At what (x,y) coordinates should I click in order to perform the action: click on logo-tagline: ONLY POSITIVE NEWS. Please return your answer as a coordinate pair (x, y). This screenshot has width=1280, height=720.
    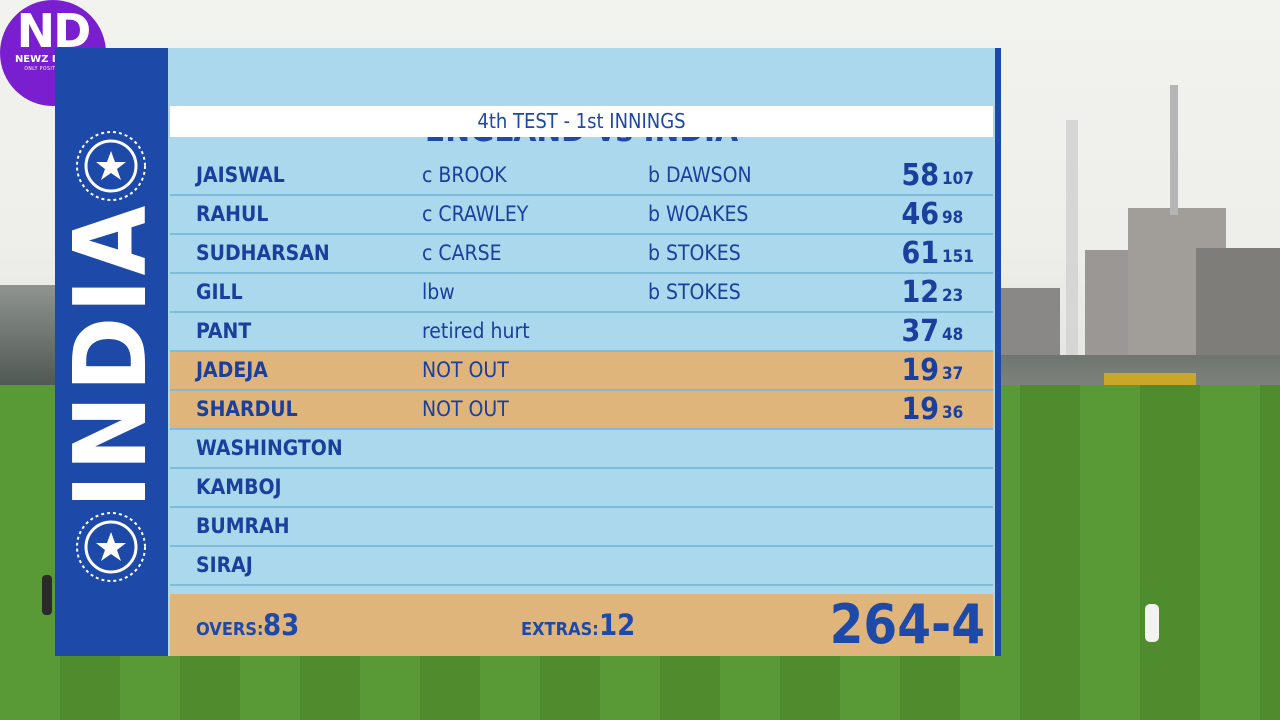
    Looking at the image, I should click on (53, 69).